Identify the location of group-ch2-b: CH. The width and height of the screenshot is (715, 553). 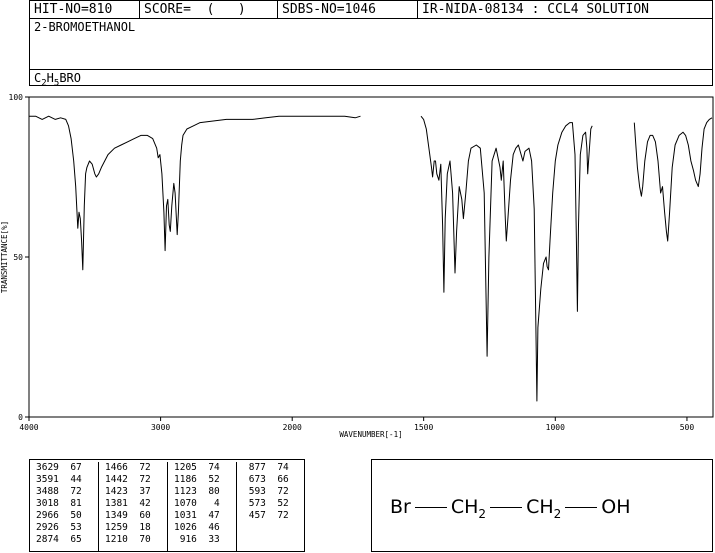
(540, 507).